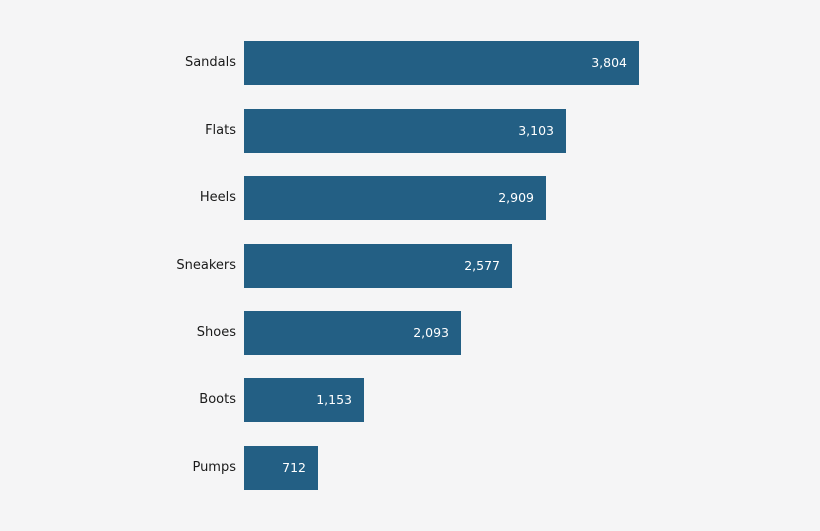 This screenshot has height=531, width=820. Describe the element at coordinates (352, 333) in the screenshot. I see `bar: 2,093` at that location.